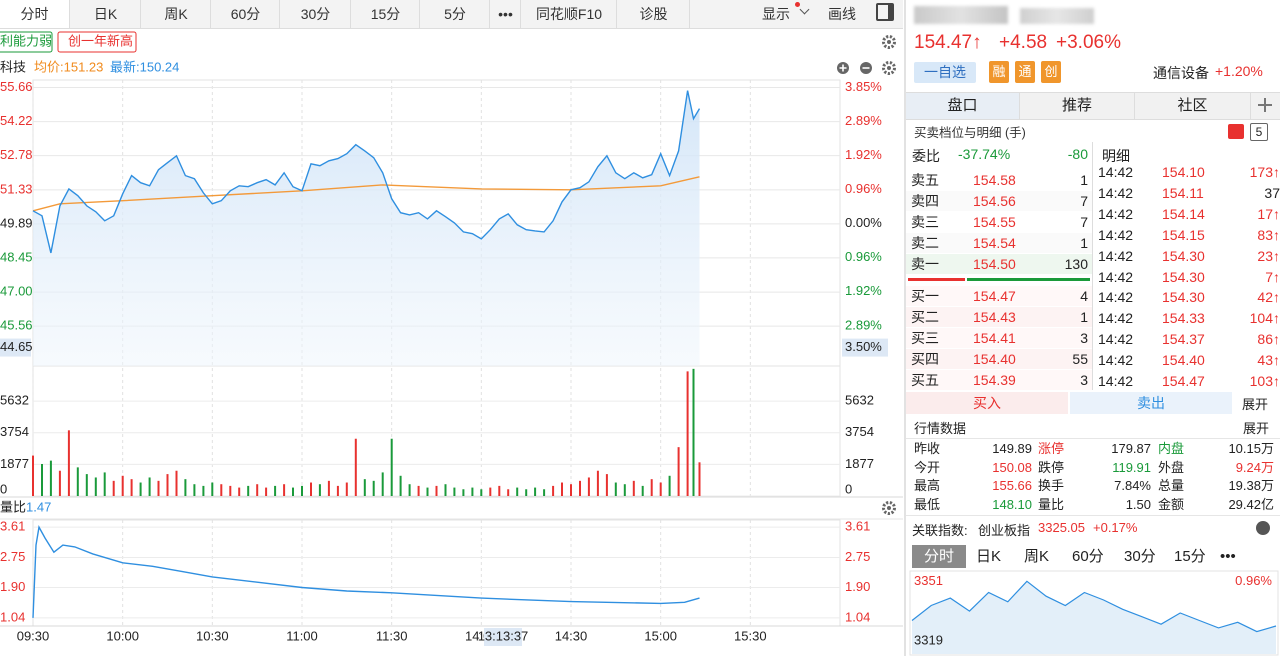 The image size is (1280, 656). I want to click on mini-tab: 日K, so click(989, 556).